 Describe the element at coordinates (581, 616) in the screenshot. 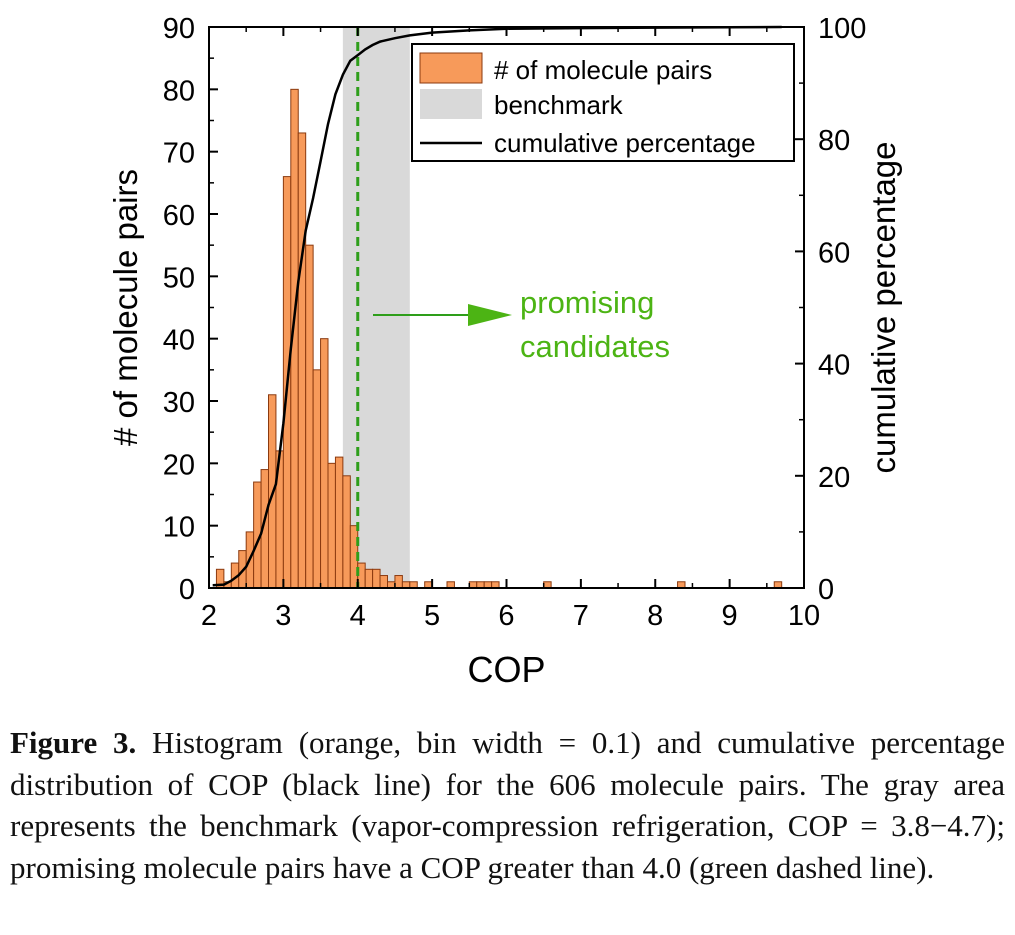

I see `x-tick-label: 7` at that location.